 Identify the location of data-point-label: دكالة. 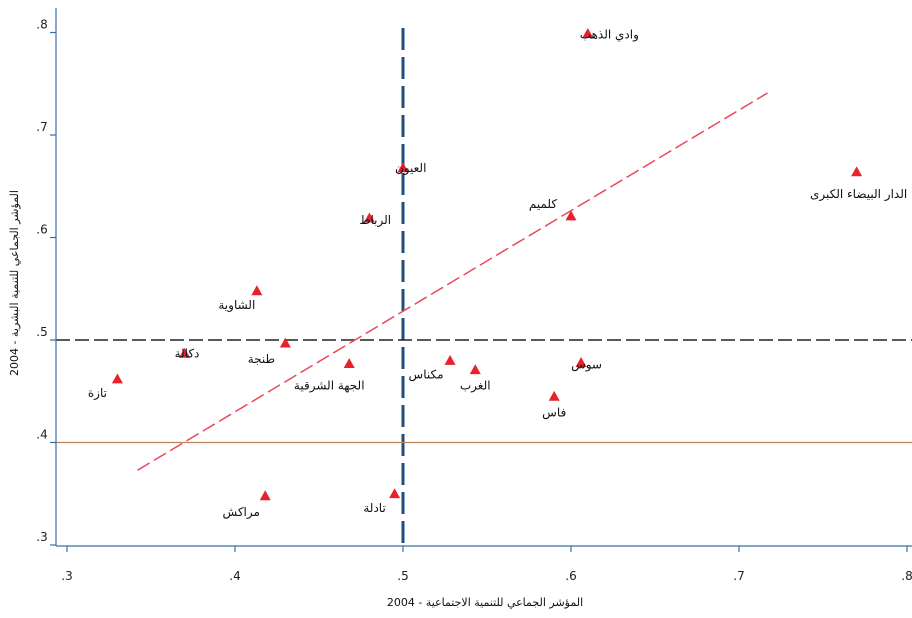
(187, 353).